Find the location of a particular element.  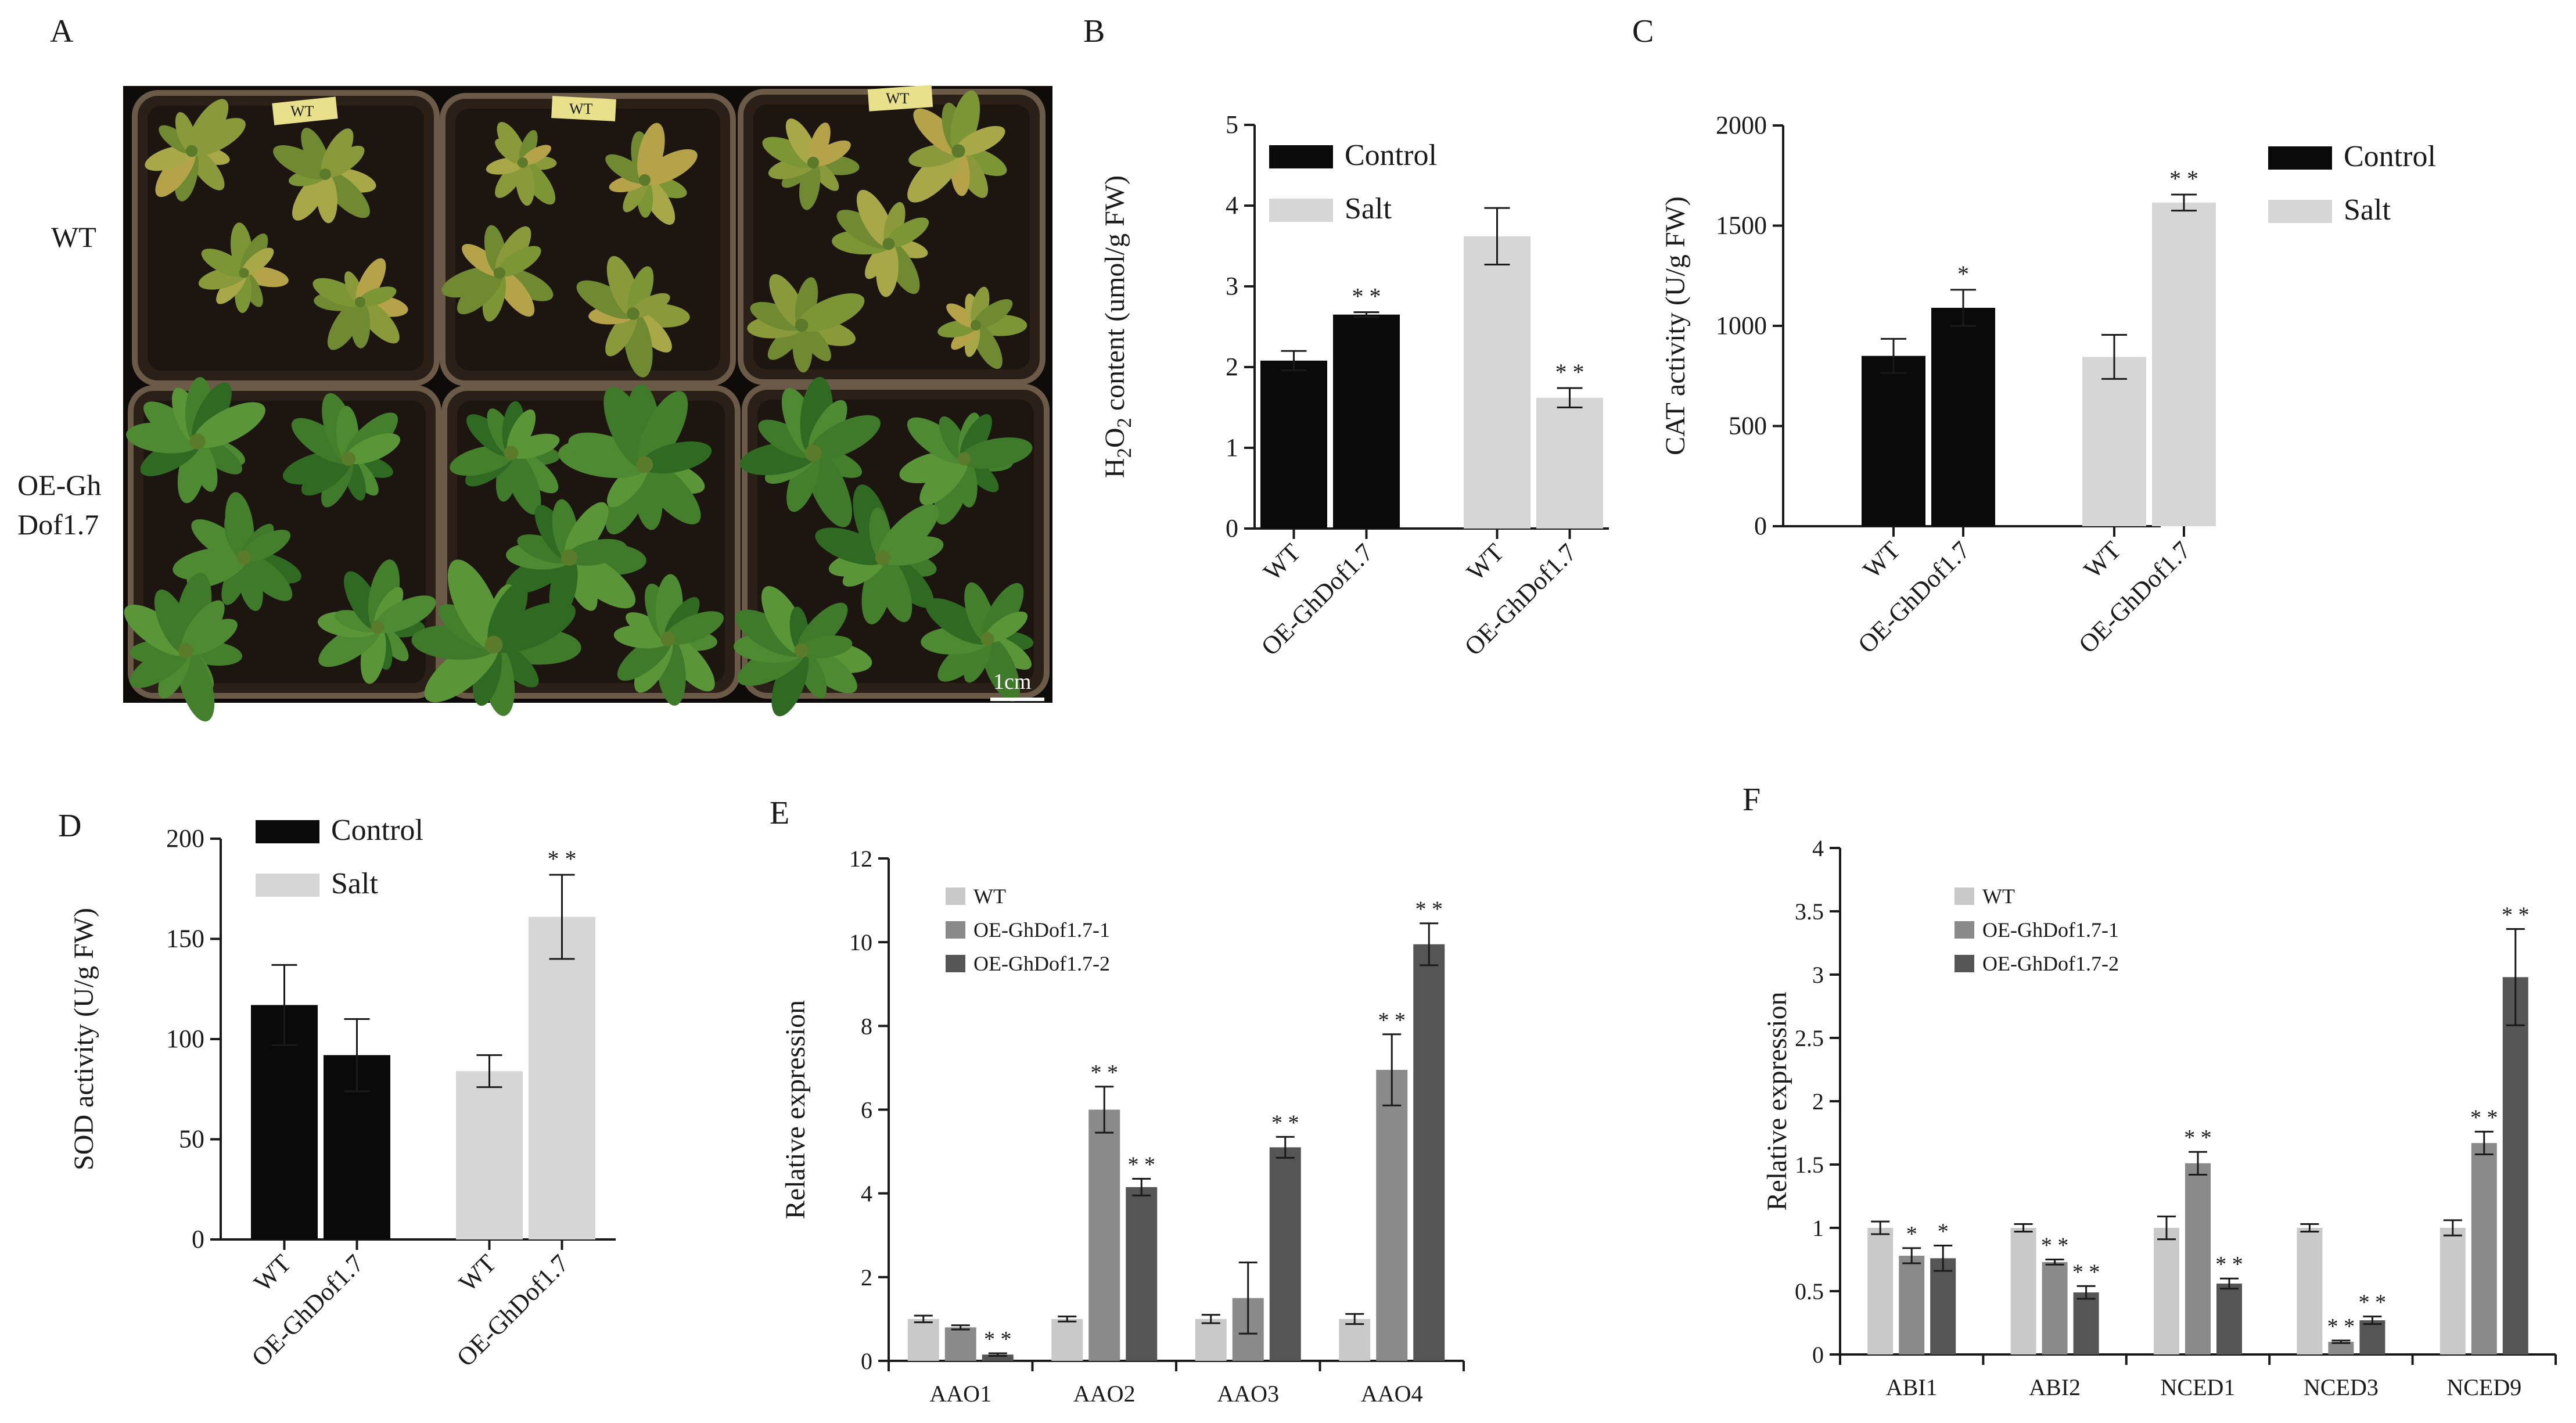

y-tick-label: 1000 is located at coordinates (1742, 325).